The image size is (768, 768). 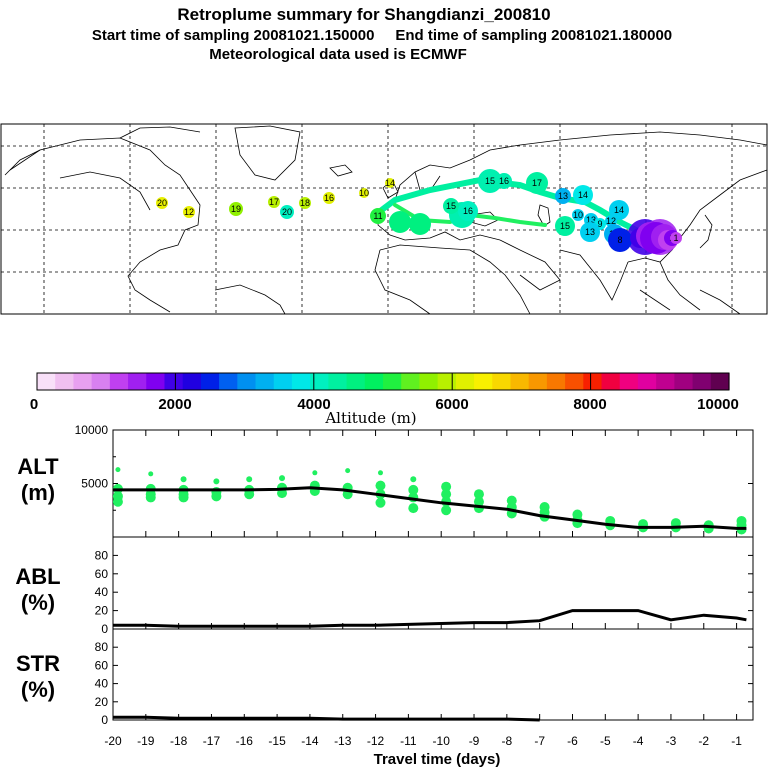 I want to click on map-marker-label-16: 16, so click(x=468, y=211).